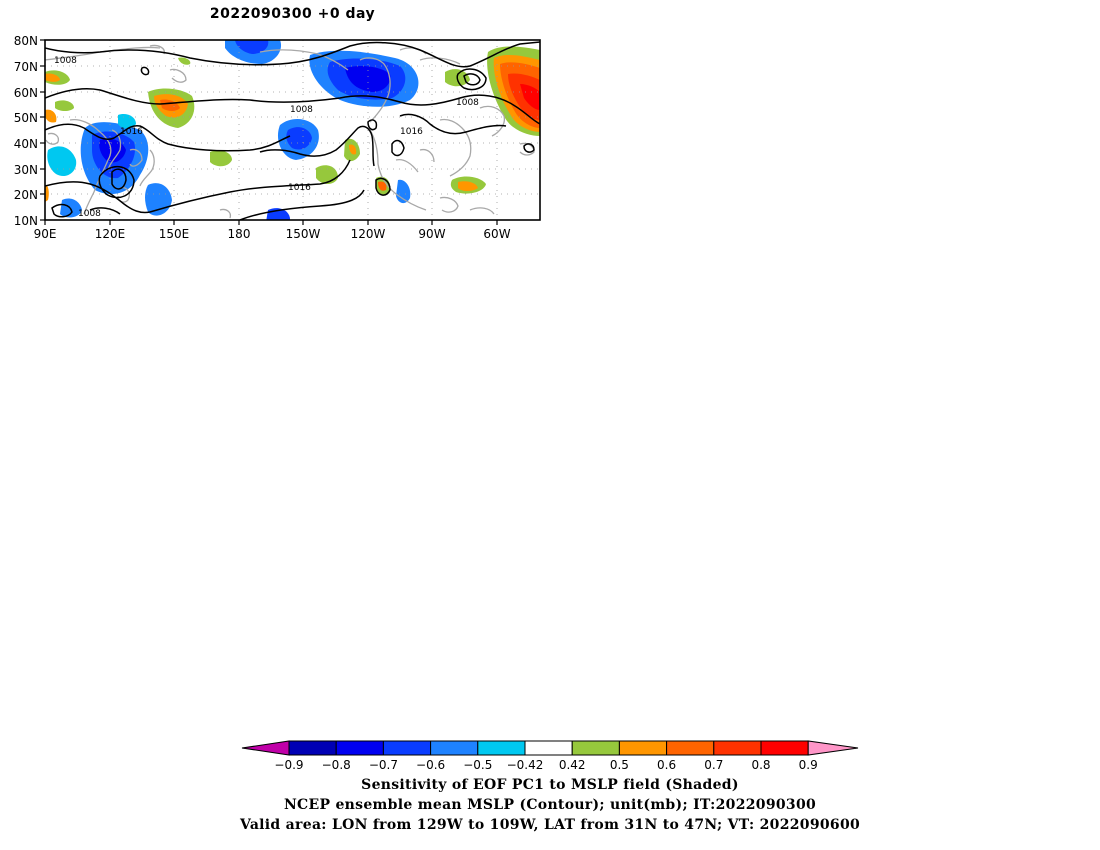 The height and width of the screenshot is (850, 1100). I want to click on lon-label: 90E, so click(45, 234).